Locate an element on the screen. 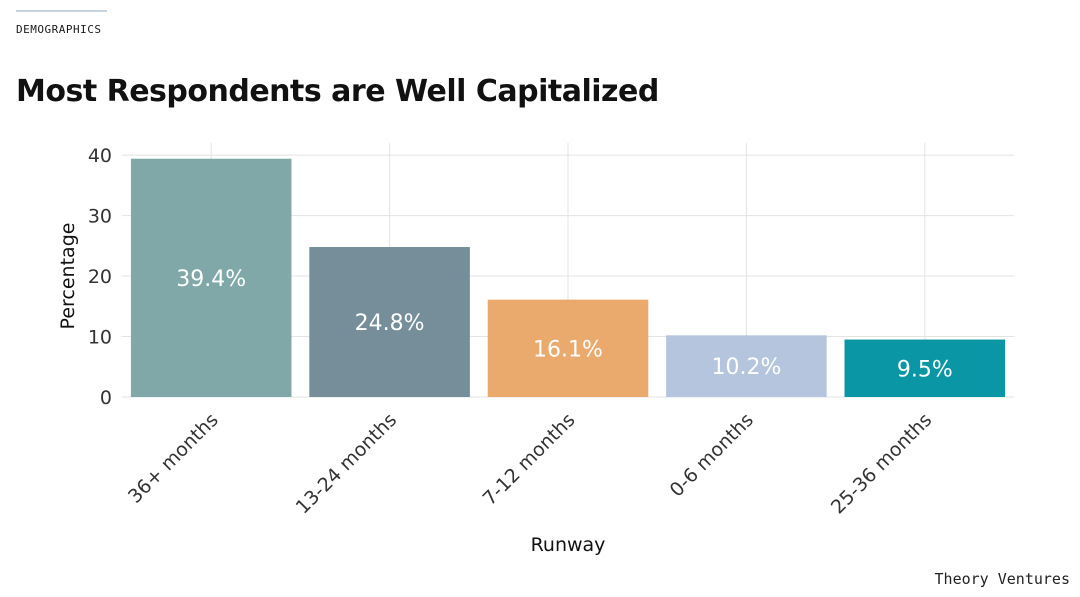 The width and height of the screenshot is (1080, 597). x-tick-label: 25-36 months is located at coordinates (881, 463).